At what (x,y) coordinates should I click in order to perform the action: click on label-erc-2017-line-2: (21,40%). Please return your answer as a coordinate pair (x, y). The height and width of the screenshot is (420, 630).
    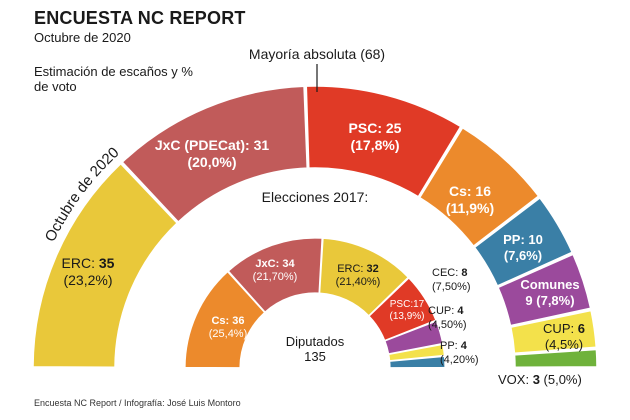
    Looking at the image, I should click on (358, 282).